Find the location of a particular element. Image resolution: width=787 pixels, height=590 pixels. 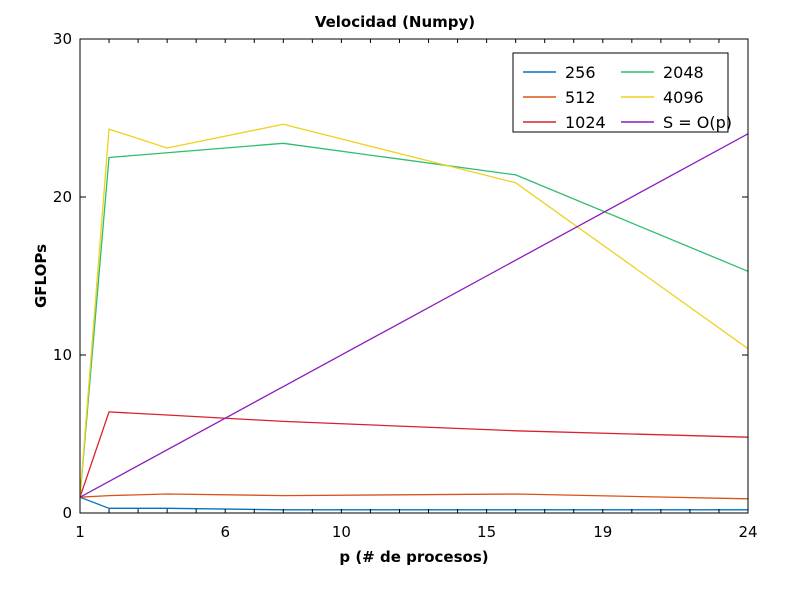

legend-label-0: 256 is located at coordinates (580, 72).